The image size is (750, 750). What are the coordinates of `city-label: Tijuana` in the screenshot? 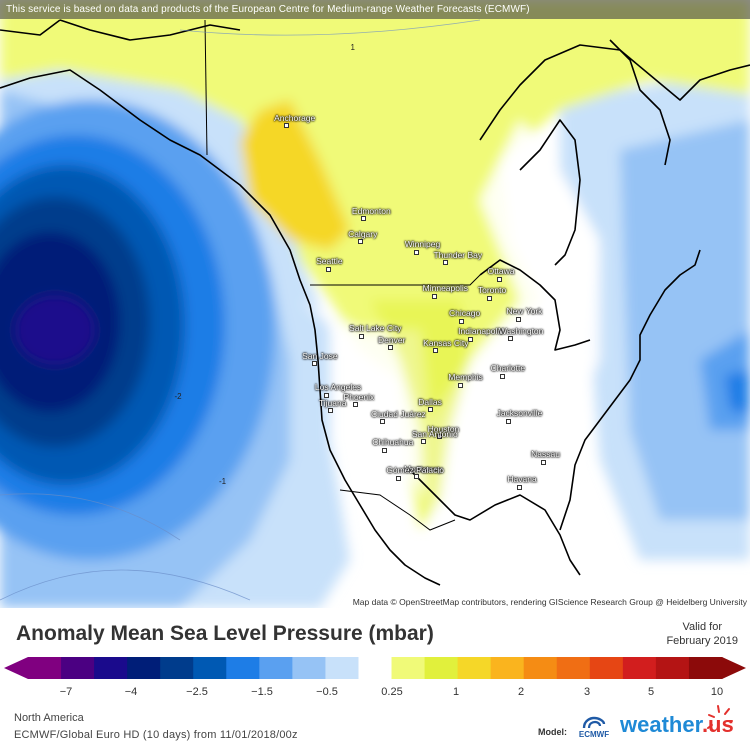 It's located at (332, 402).